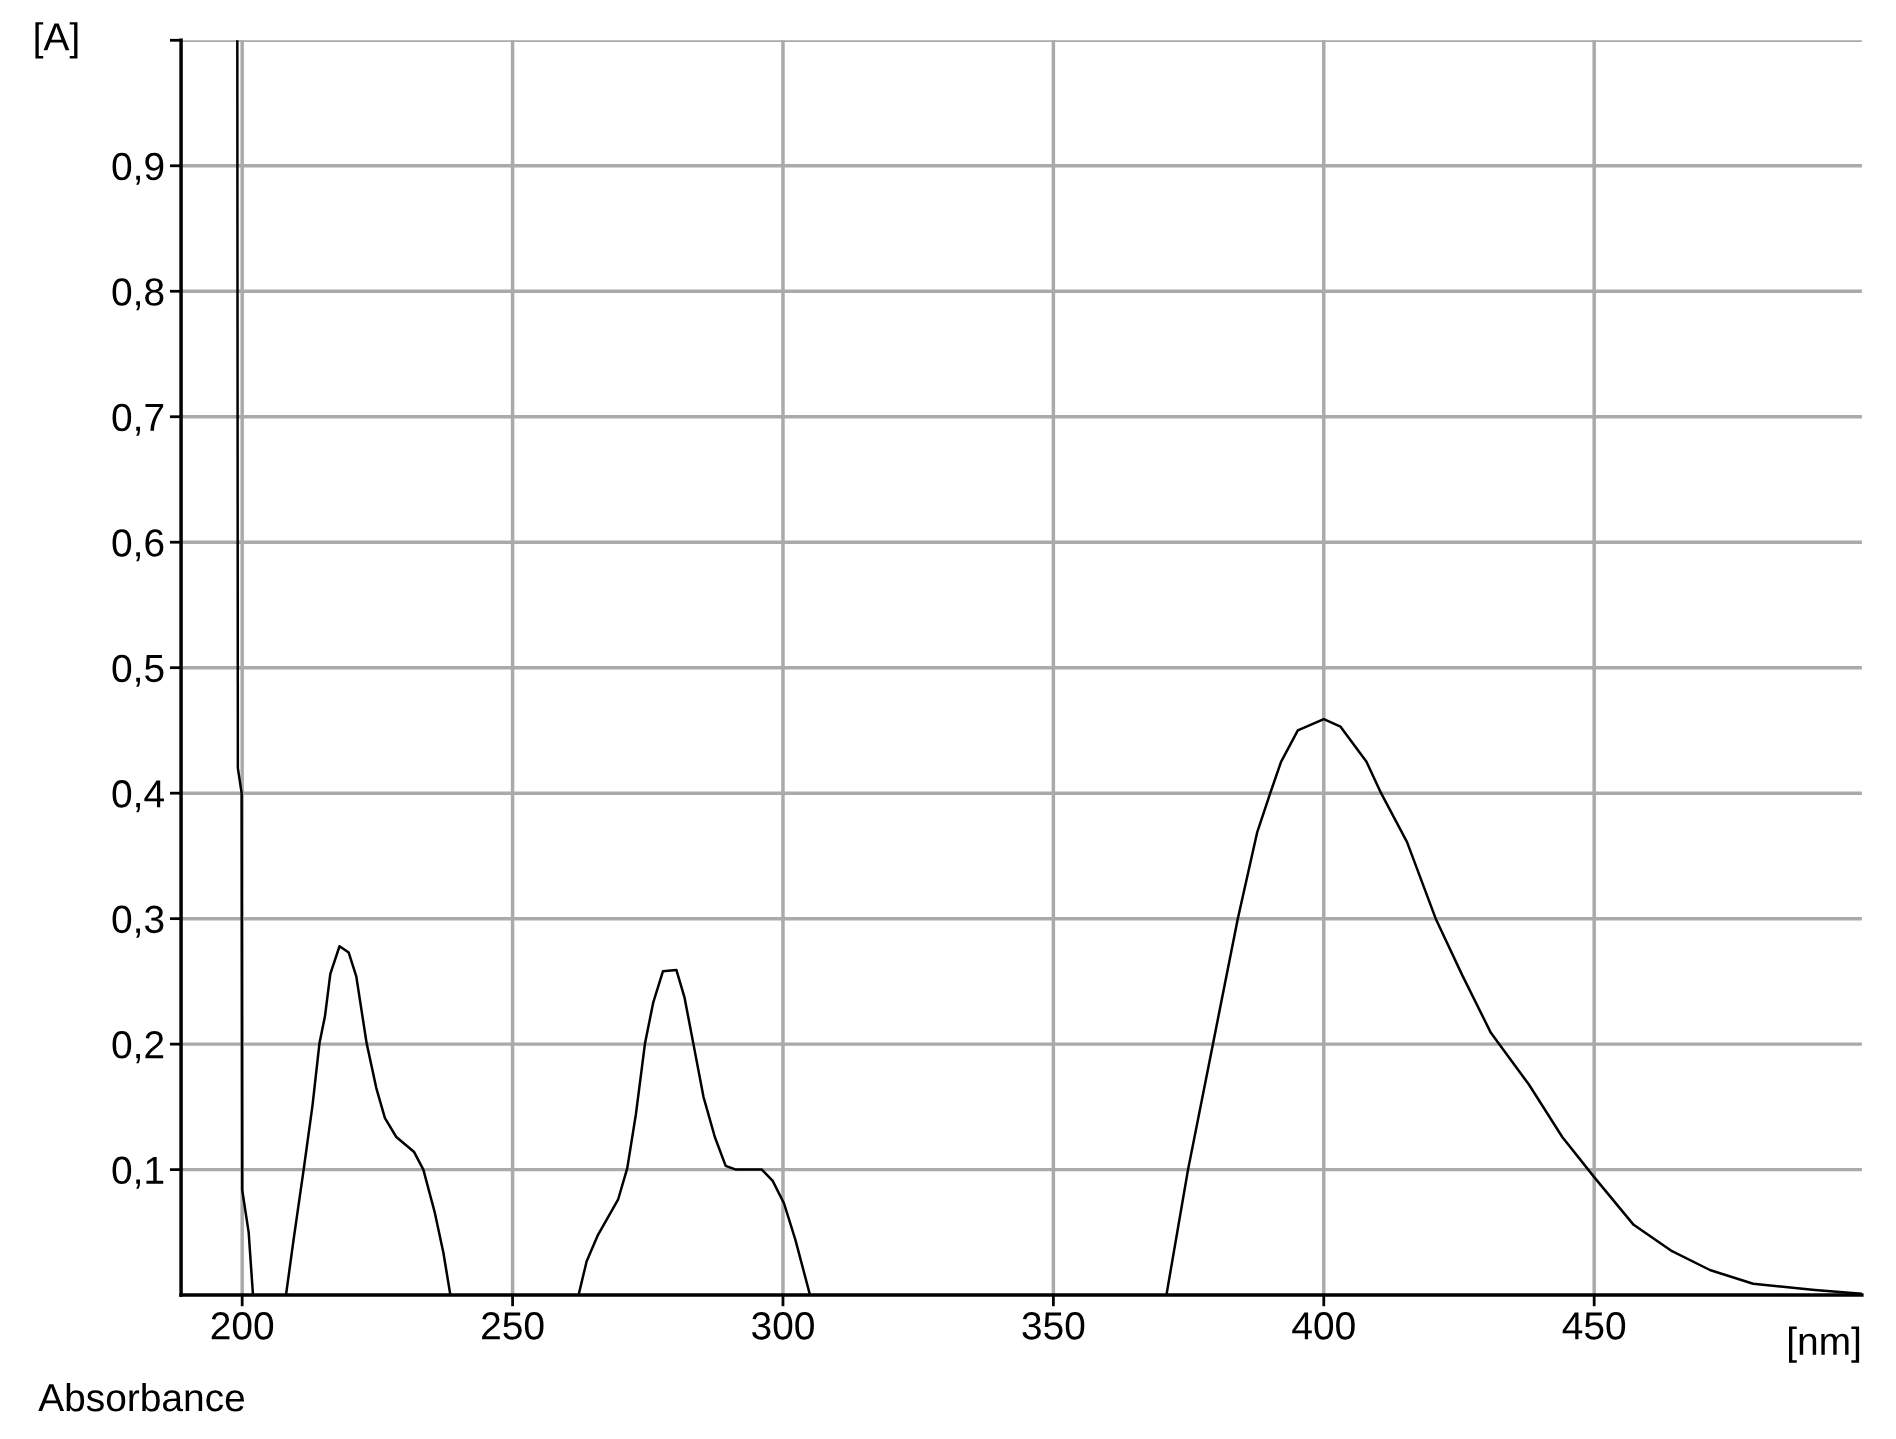 The image size is (1896, 1439). Describe the element at coordinates (138, 796) in the screenshot. I see `y-tick-label: 0,4` at that location.